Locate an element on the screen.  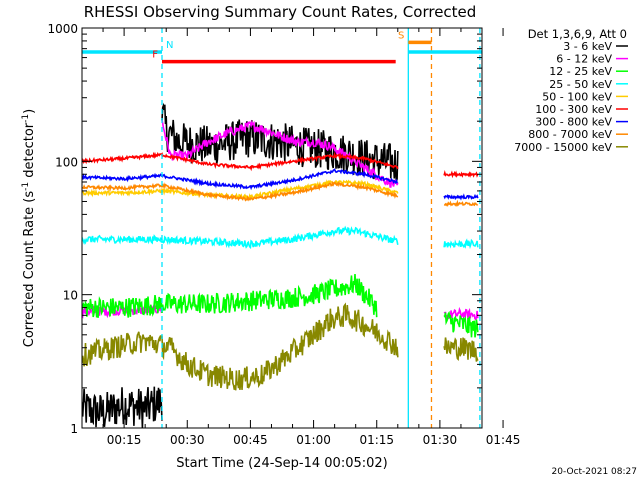
x-tick-label-3: 01:00 is located at coordinates (313, 440).